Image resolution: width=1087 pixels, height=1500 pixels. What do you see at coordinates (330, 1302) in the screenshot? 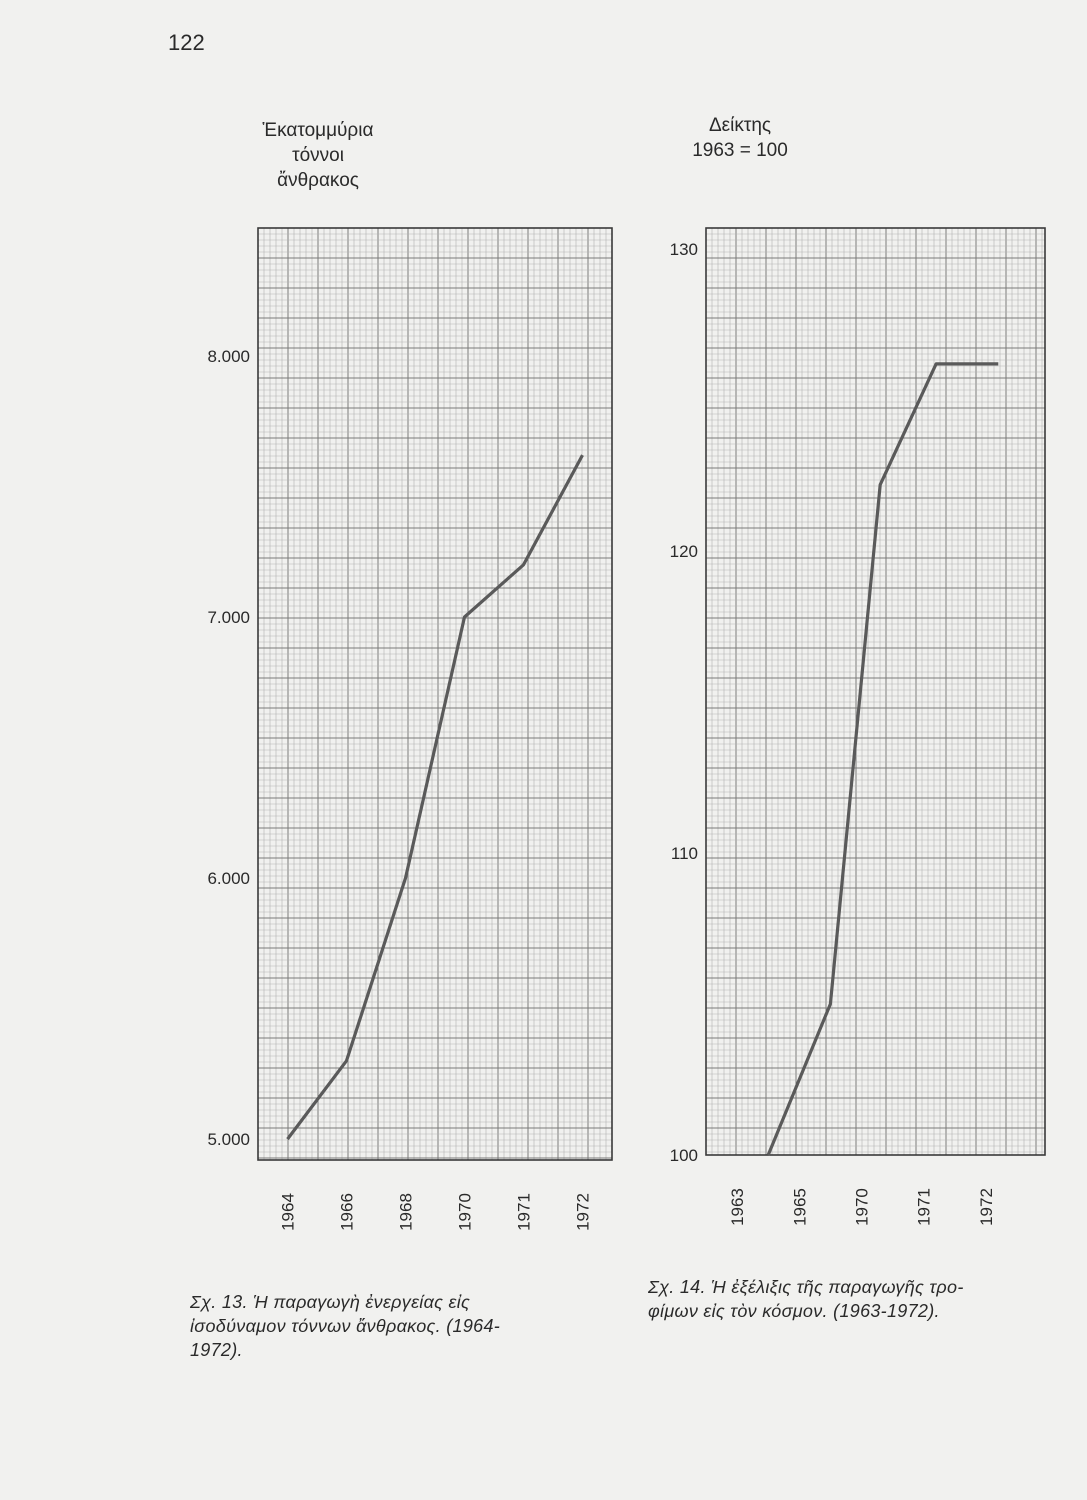
I see `caption-line: Σχ. 13. Ἡ παραγωγὴ ἐνεργείας εἰς` at bounding box center [330, 1302].